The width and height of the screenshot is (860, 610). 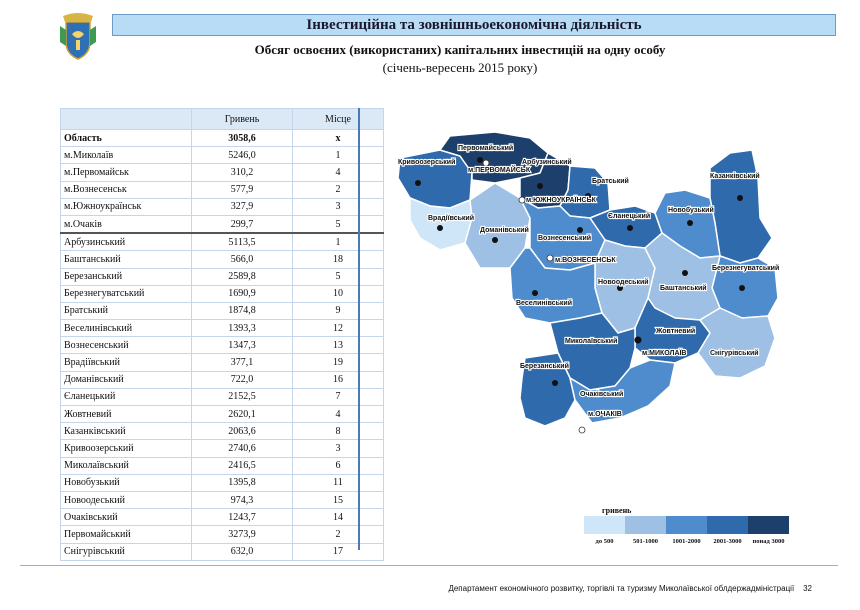 What do you see at coordinates (126, 293) in the screenshot?
I see `row-name: Березнегуватський` at bounding box center [126, 293].